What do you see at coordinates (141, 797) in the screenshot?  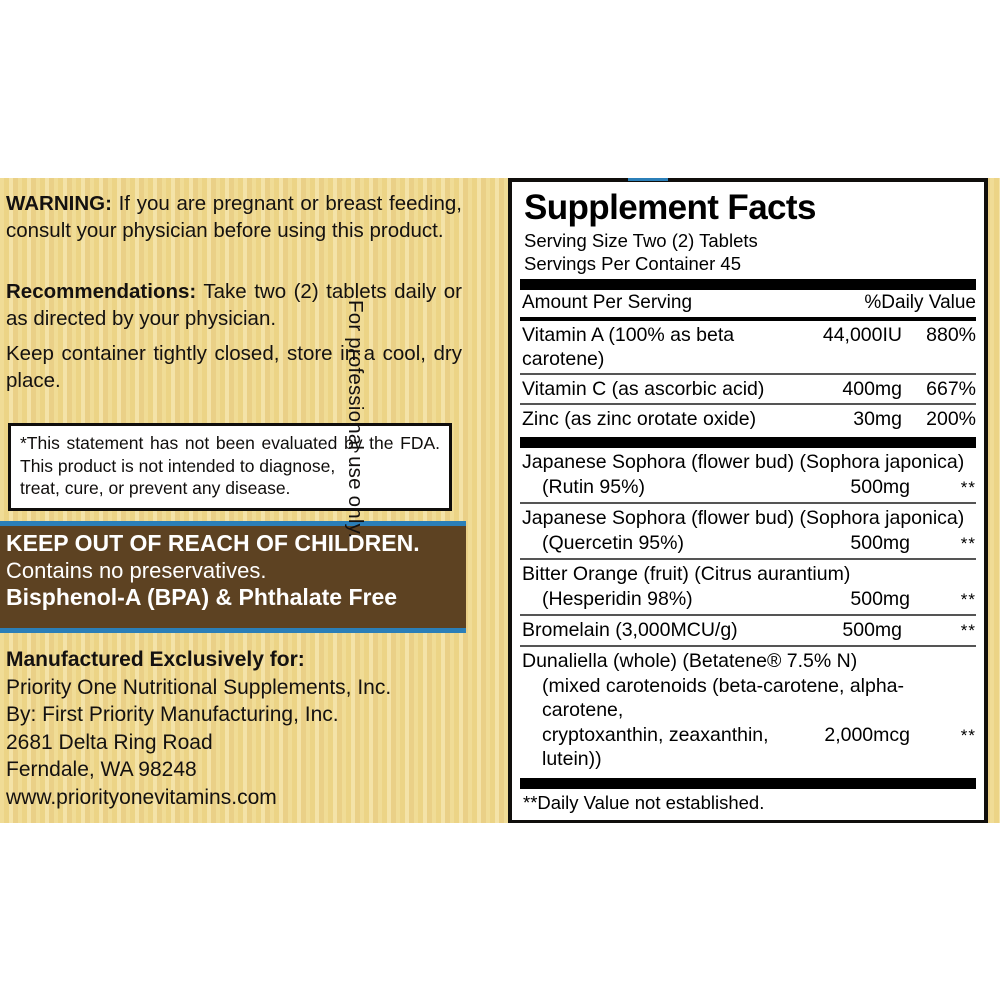 I see `manufacturer-website: www.priorityonevitamins.com` at bounding box center [141, 797].